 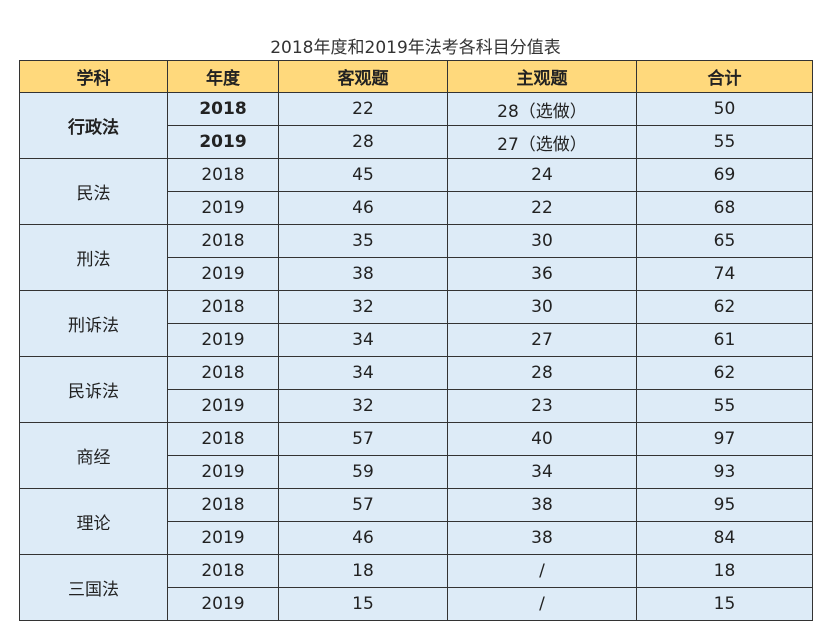 I want to click on total-cell: 74, so click(x=724, y=274).